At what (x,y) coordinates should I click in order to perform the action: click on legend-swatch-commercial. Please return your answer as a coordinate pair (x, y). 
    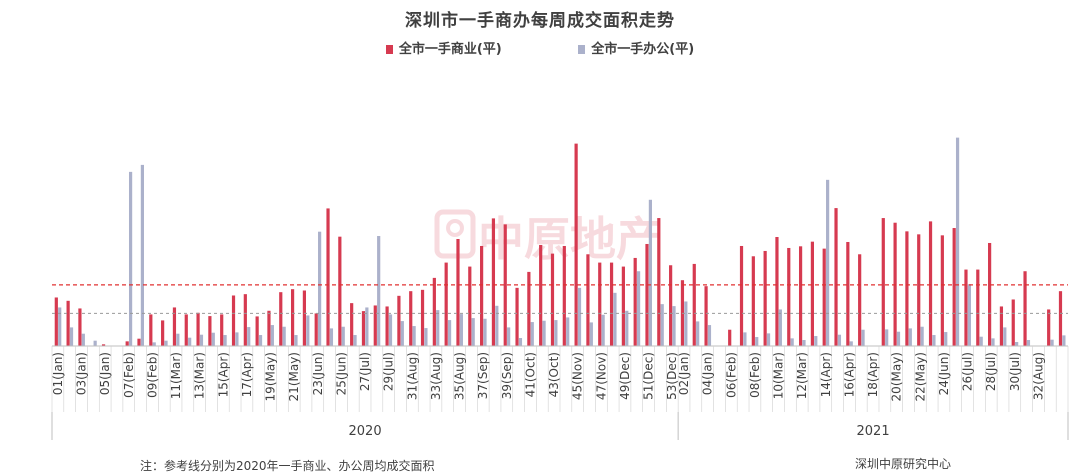
    Looking at the image, I should click on (389, 49).